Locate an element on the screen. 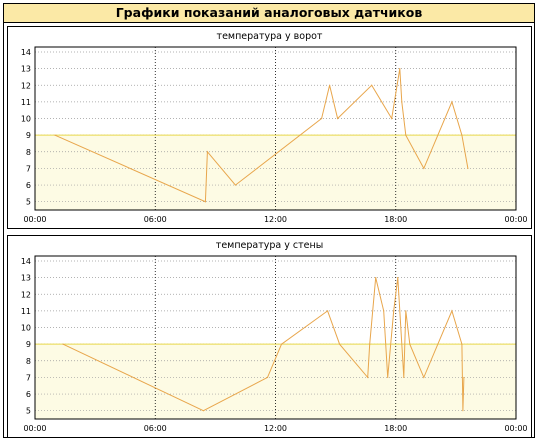 This screenshot has height=442, width=540. page-title: Графики показаний аналоговых датчиков is located at coordinates (269, 13).